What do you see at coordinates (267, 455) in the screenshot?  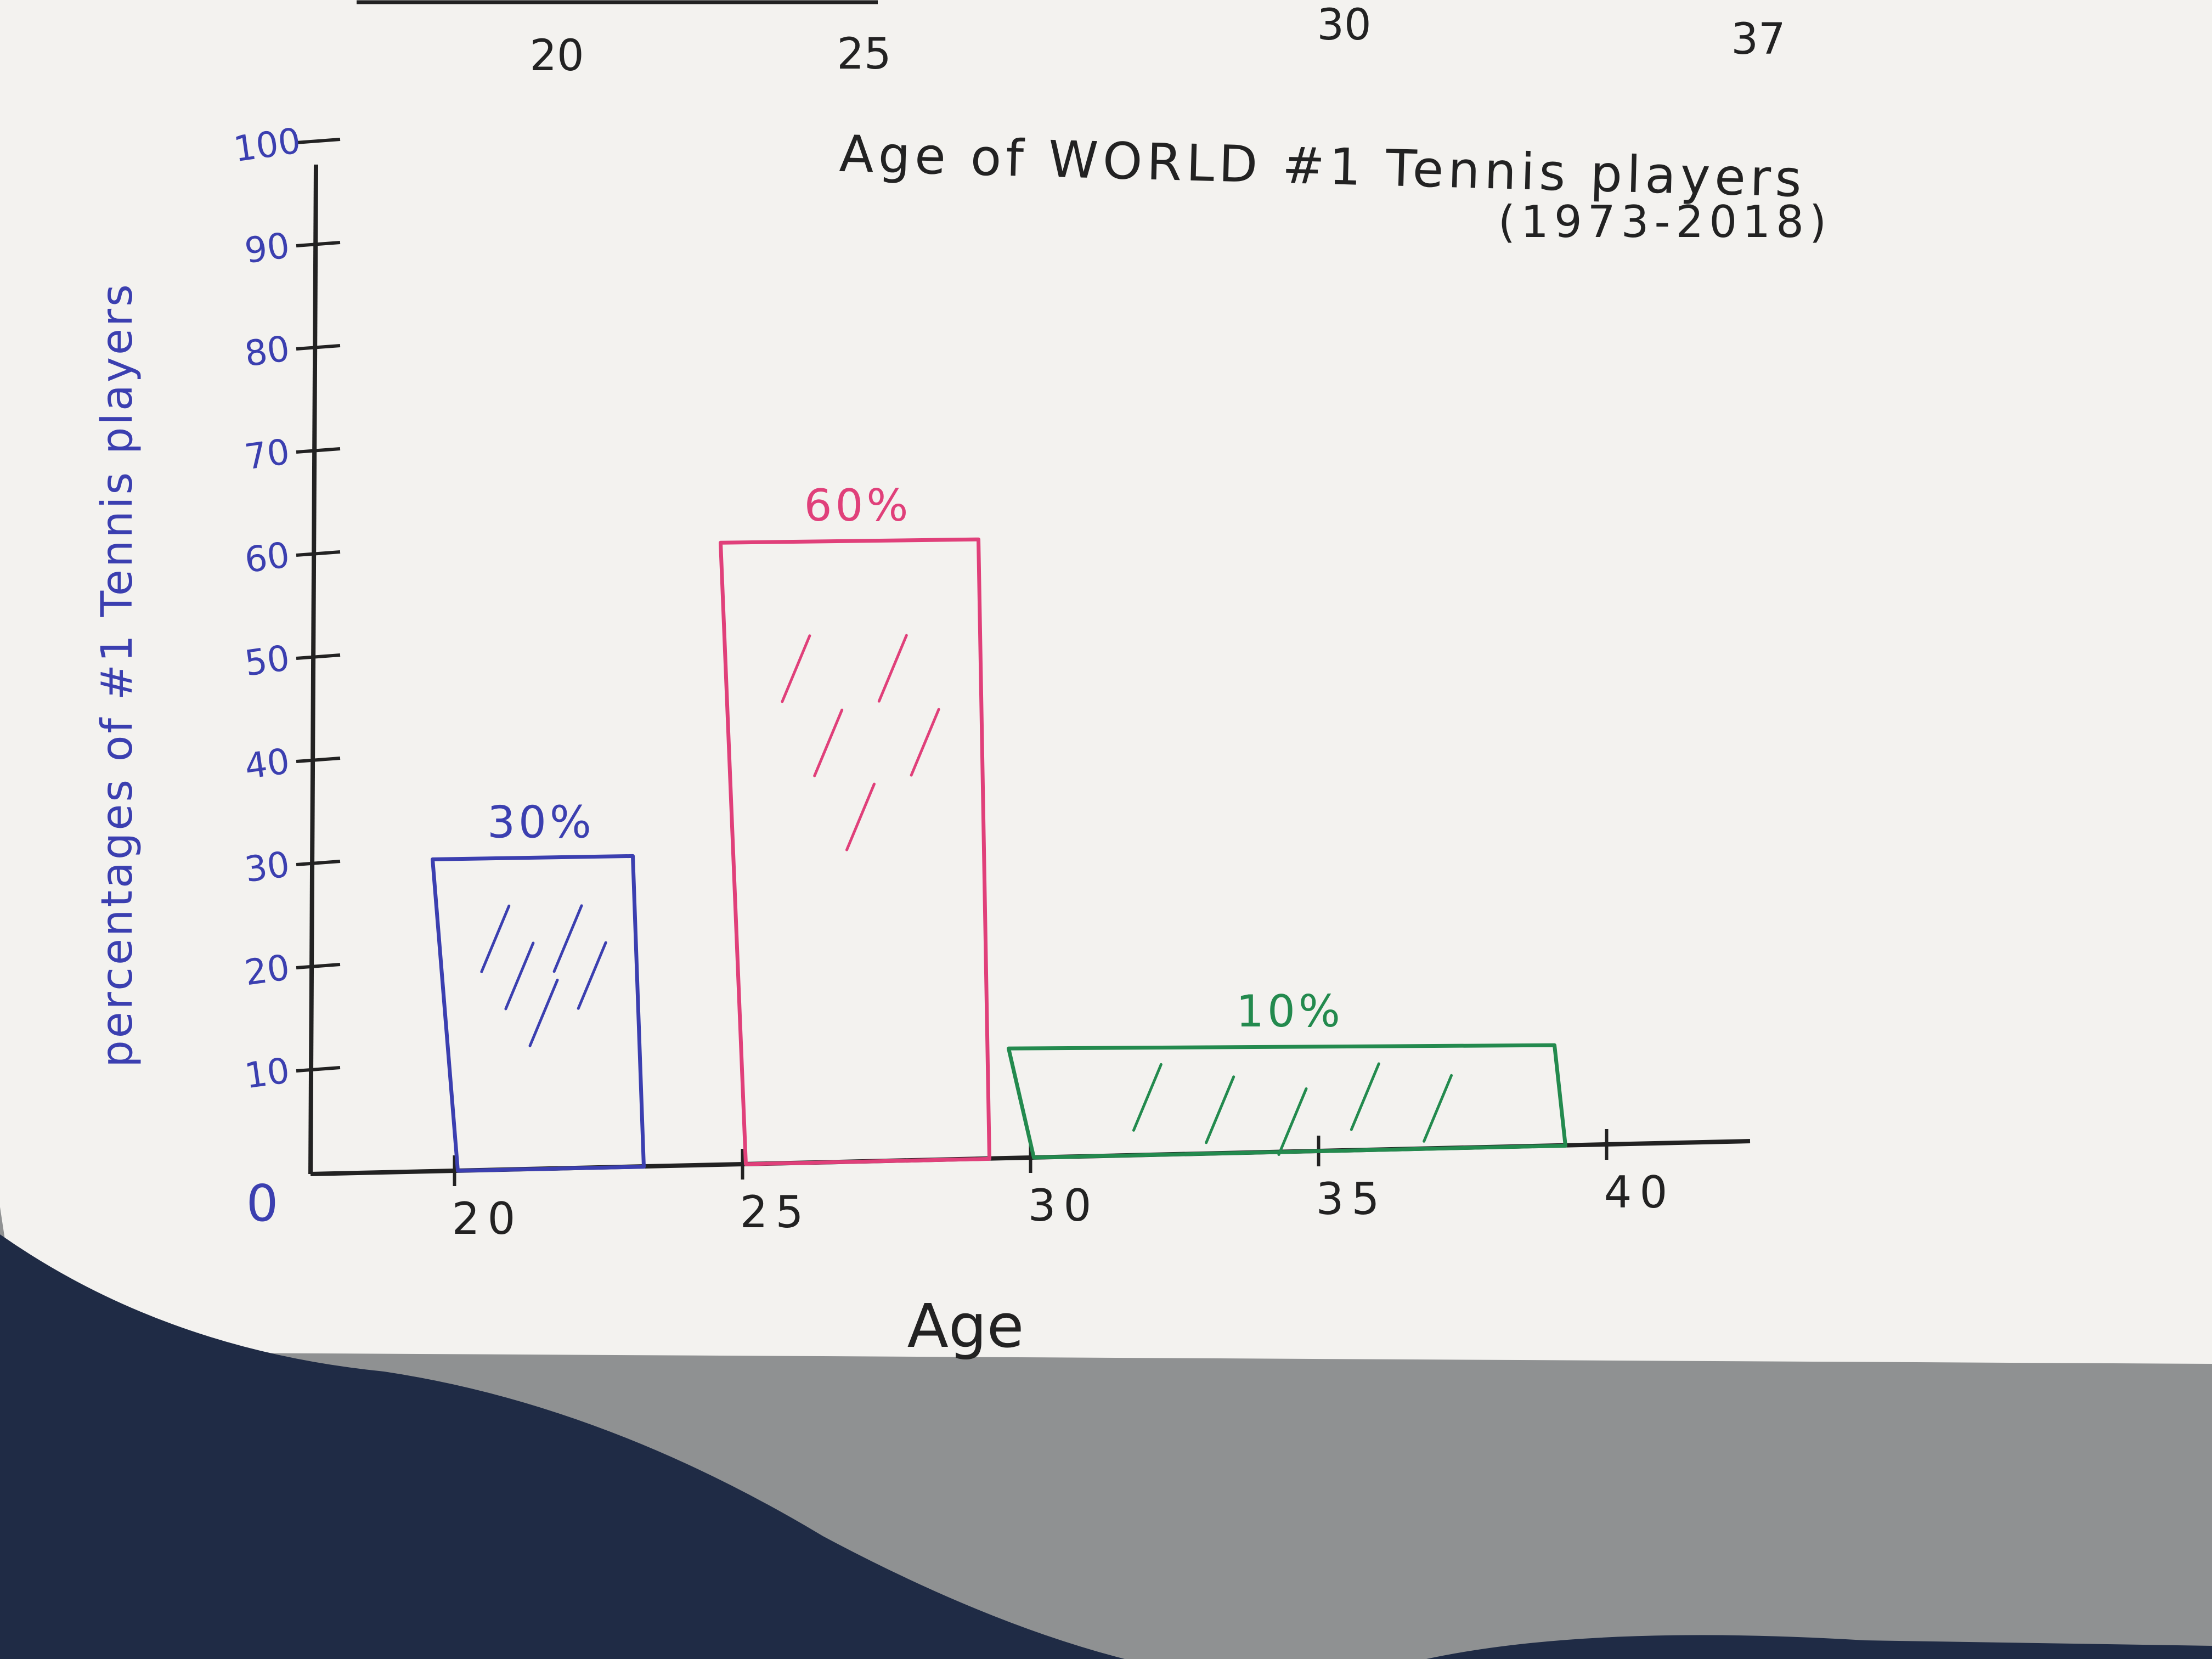 I see `y-tick-label: 70` at bounding box center [267, 455].